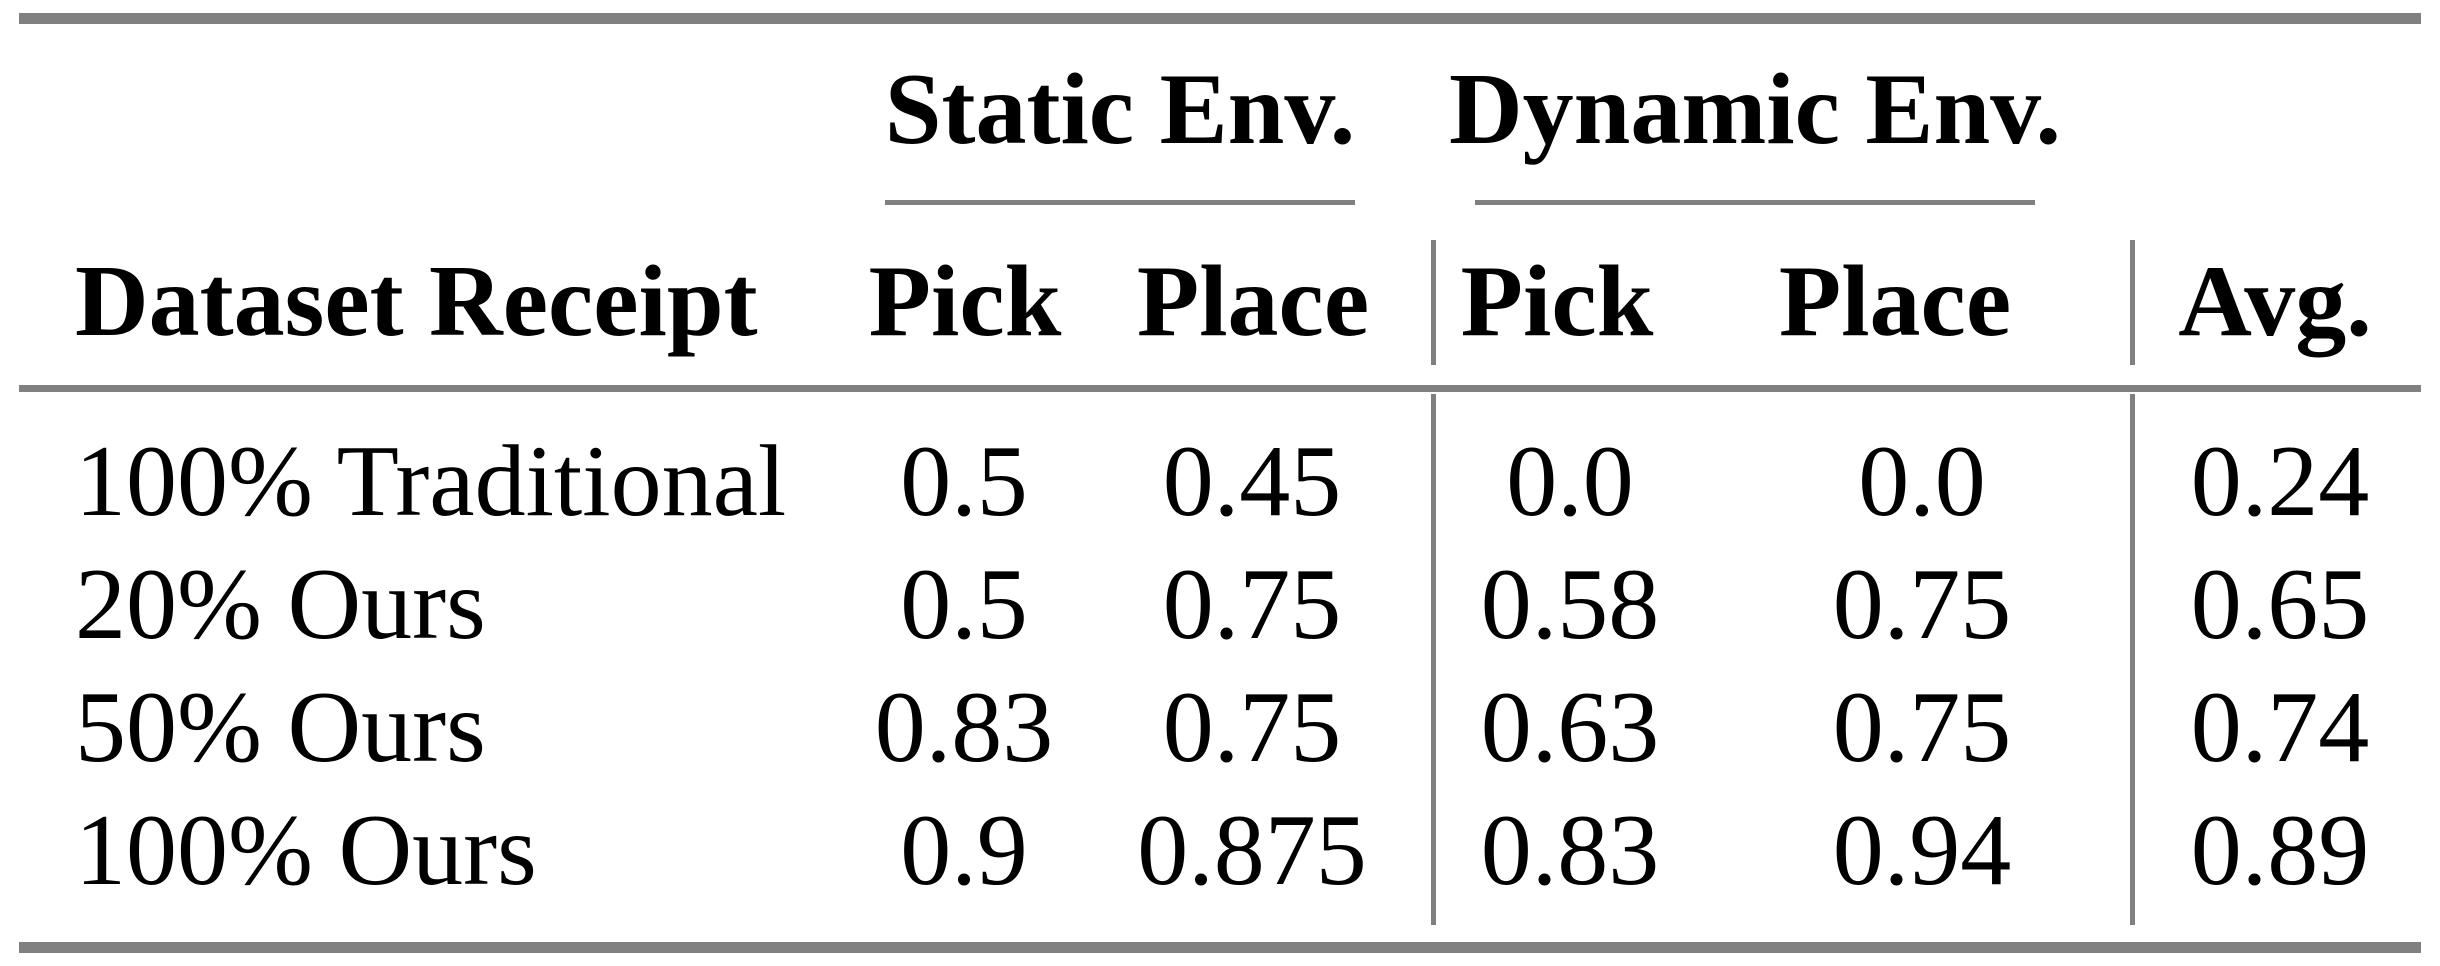 The width and height of the screenshot is (2440, 966). Describe the element at coordinates (431, 481) in the screenshot. I see `row-label: 100% Traditional` at that location.